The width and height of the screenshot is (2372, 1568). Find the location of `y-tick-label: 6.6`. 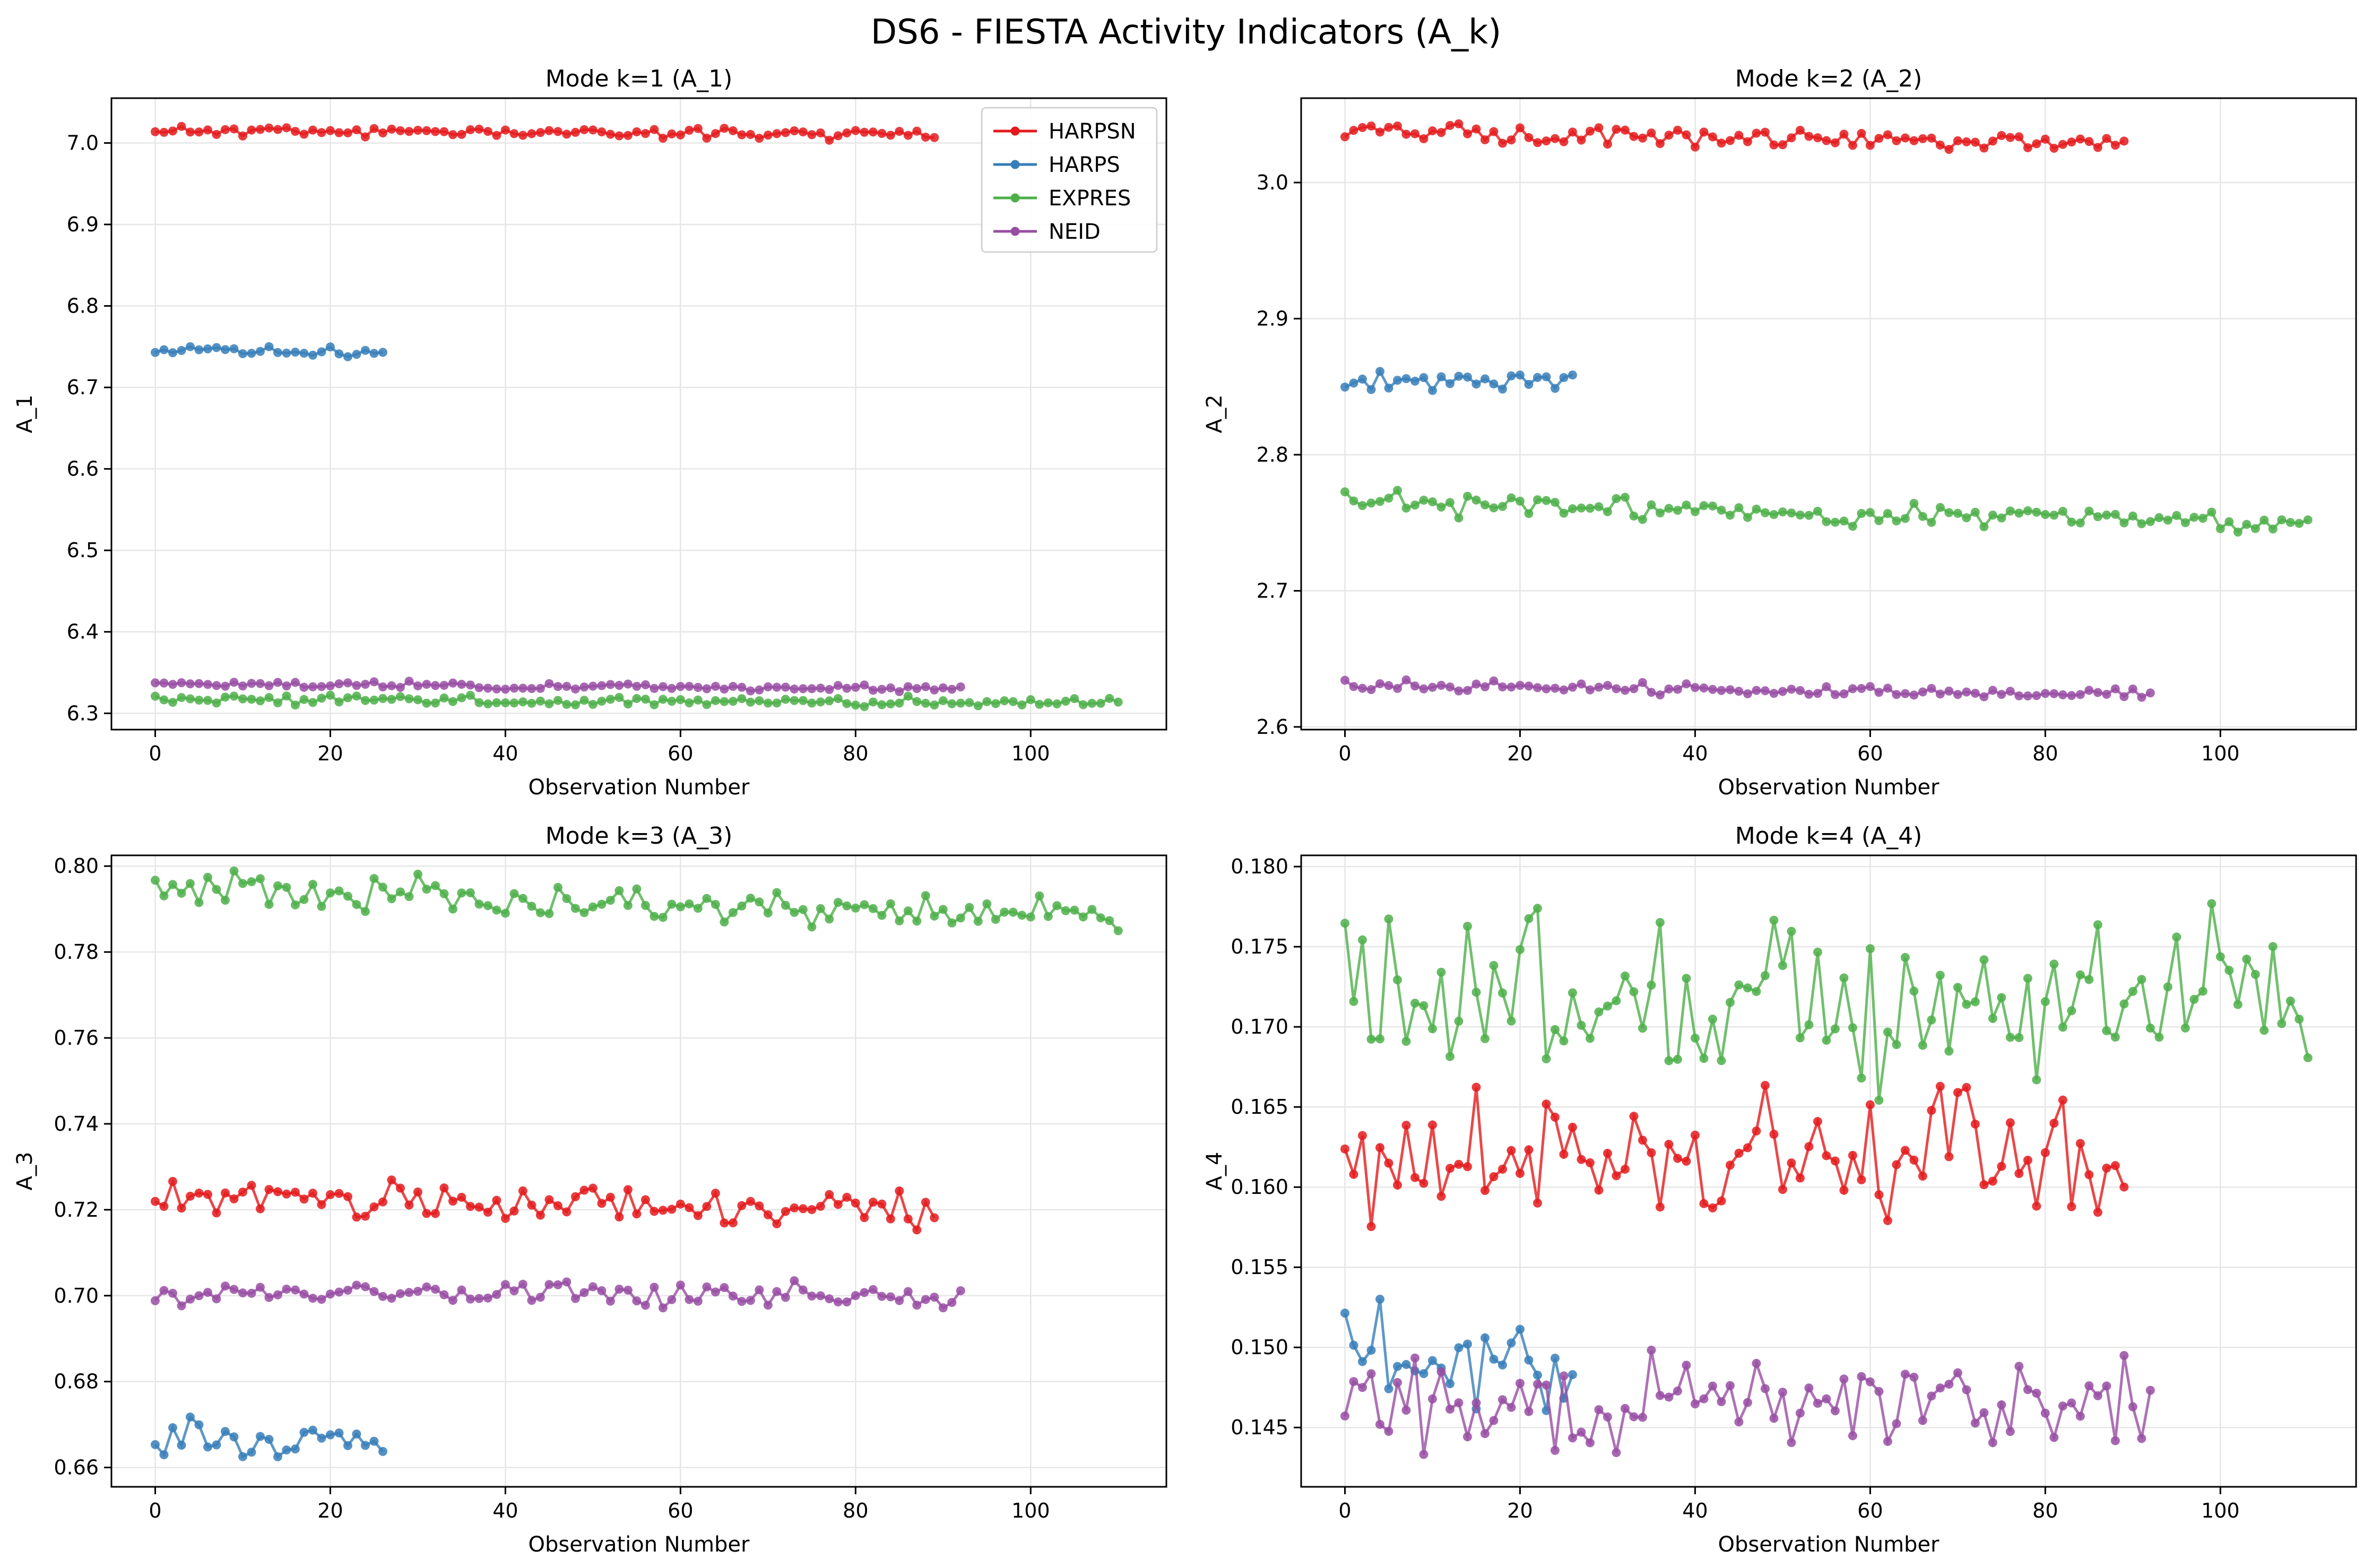

y-tick-label: 6.6 is located at coordinates (83, 469).